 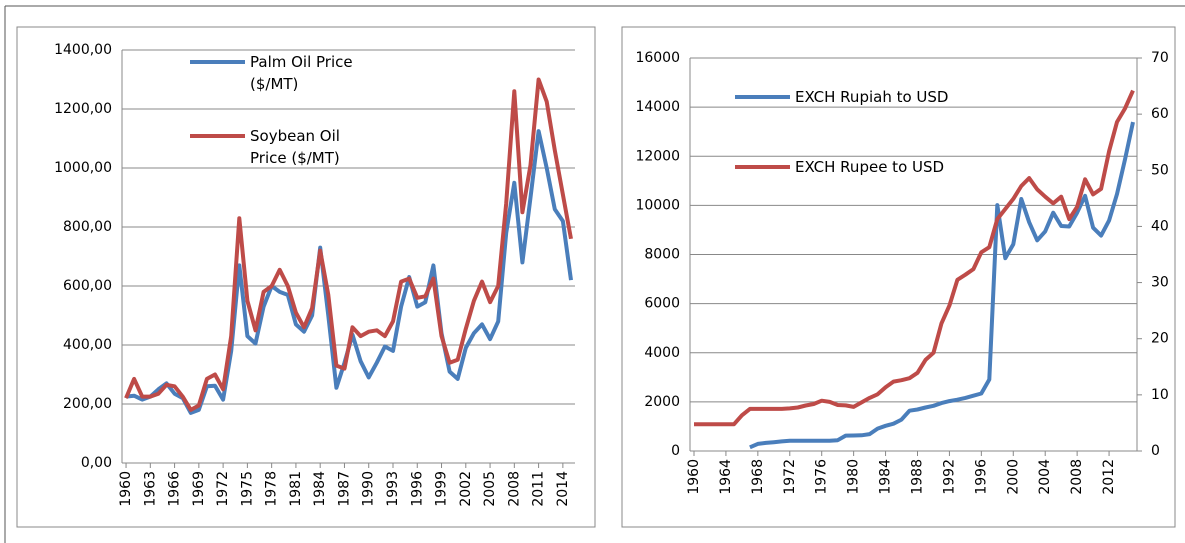 What do you see at coordinates (87, 286) in the screenshot?
I see `y-tick-label: 600,00` at bounding box center [87, 286].